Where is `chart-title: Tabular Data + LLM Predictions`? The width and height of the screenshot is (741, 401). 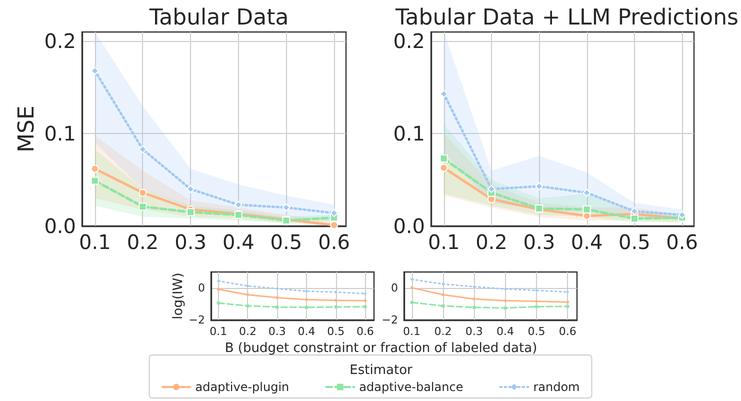
chart-title: Tabular Data + LLM Predictions is located at coordinates (566, 18).